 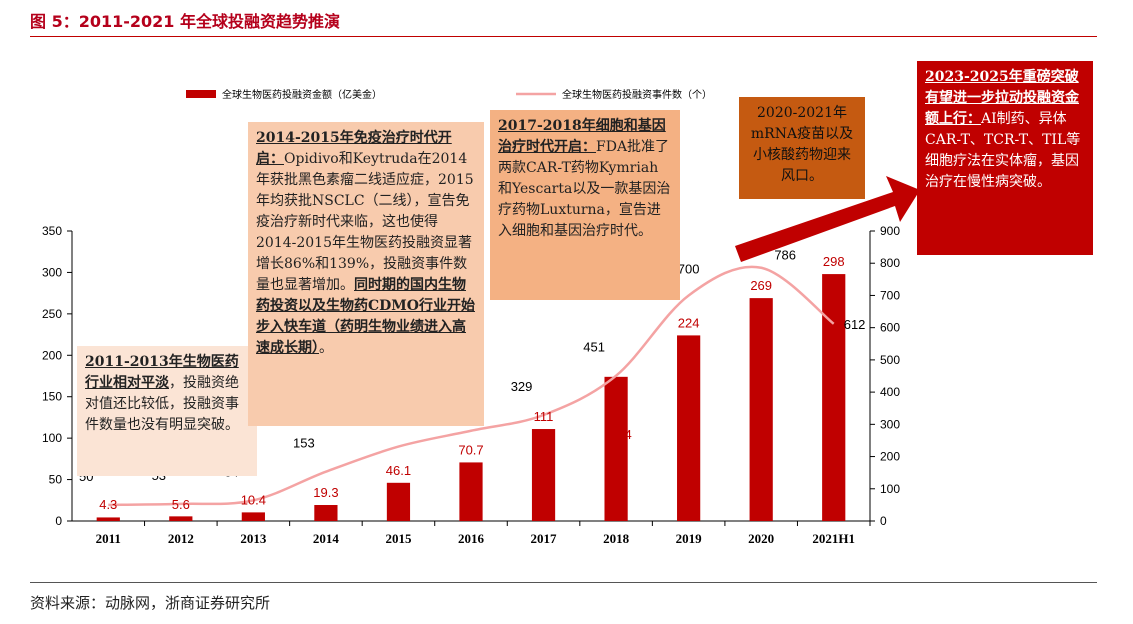 What do you see at coordinates (855, 324) in the screenshot?
I see `line-value-label: 612` at bounding box center [855, 324].